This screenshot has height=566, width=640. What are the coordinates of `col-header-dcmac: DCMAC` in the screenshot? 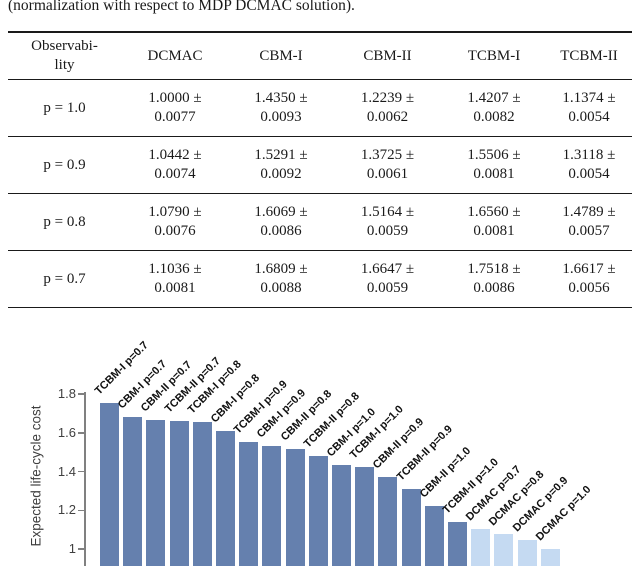 It's located at (175, 55).